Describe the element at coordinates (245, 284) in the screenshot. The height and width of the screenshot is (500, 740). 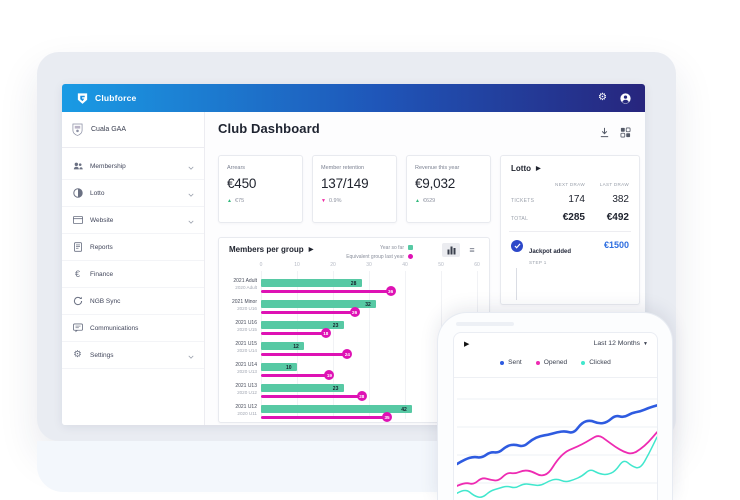
I see `row-label: 2021 Adult 2020 Adult` at that location.